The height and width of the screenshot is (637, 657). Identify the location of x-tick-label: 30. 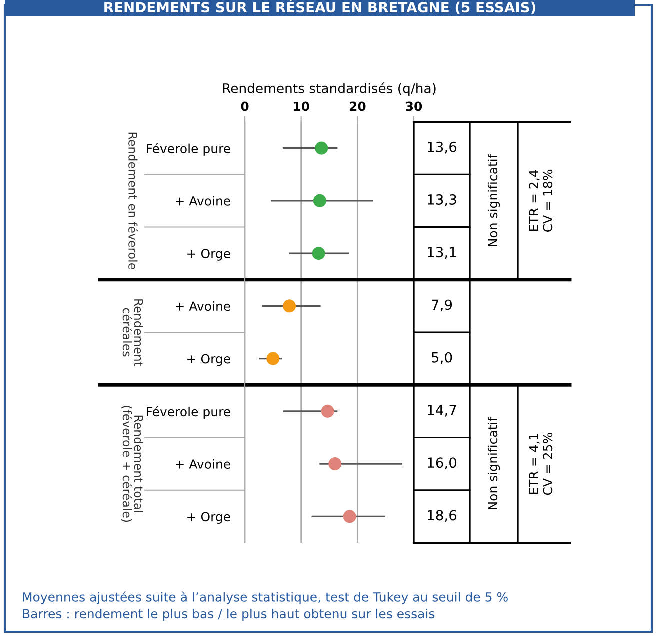
(414, 107).